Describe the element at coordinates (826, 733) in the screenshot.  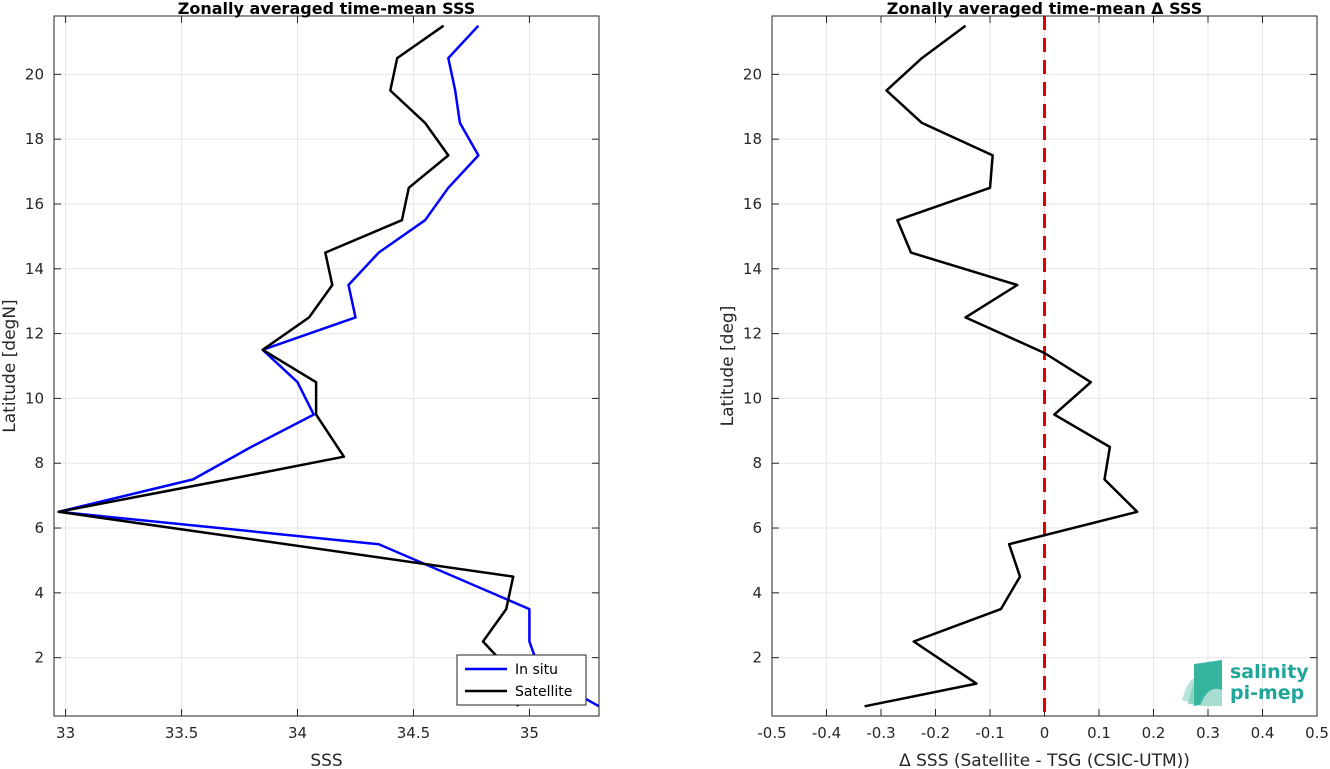
I see `x-tick-label: -0.4` at that location.